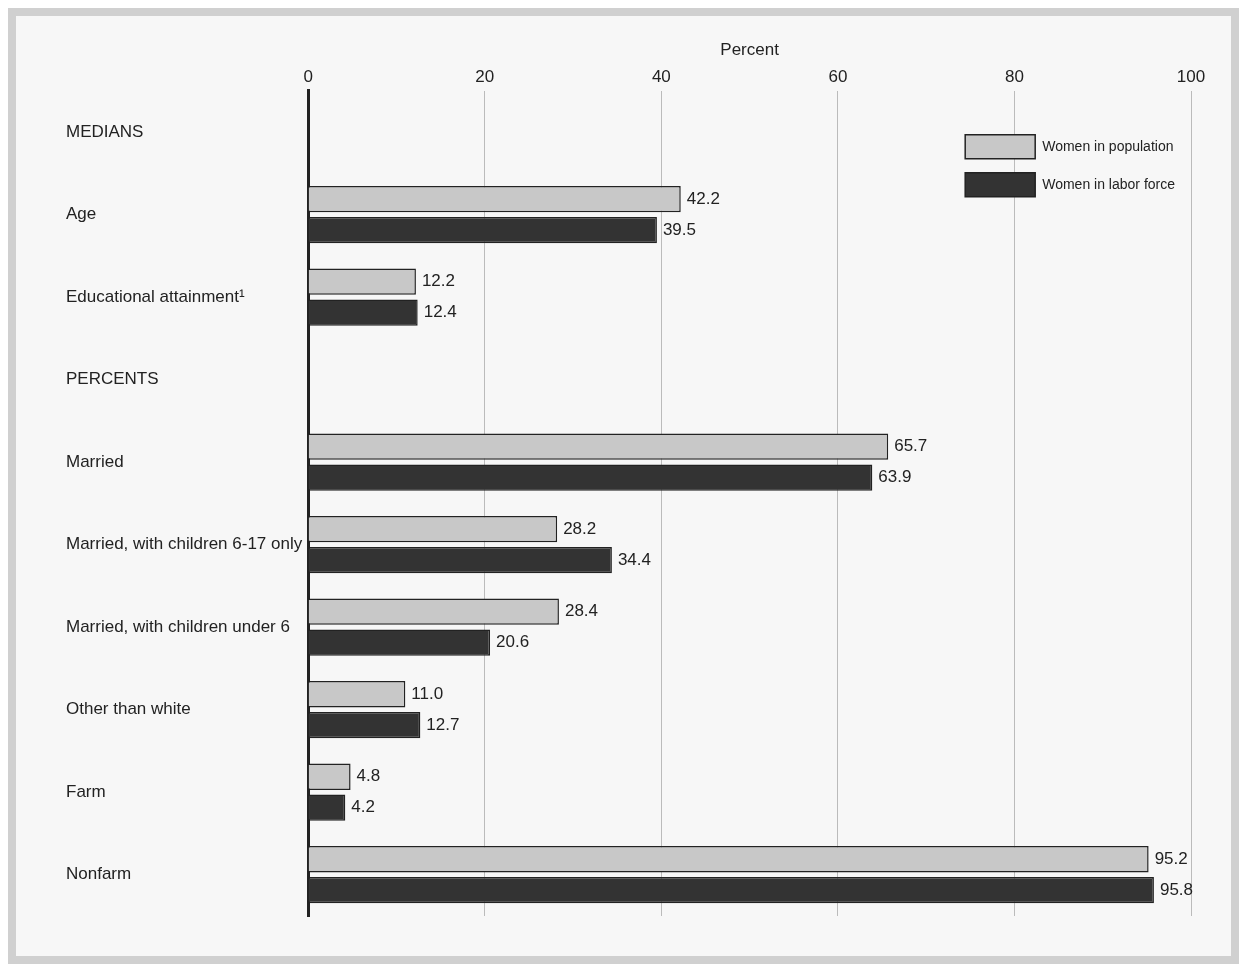  Describe the element at coordinates (438, 281) in the screenshot. I see `data-label: 12.2` at that location.